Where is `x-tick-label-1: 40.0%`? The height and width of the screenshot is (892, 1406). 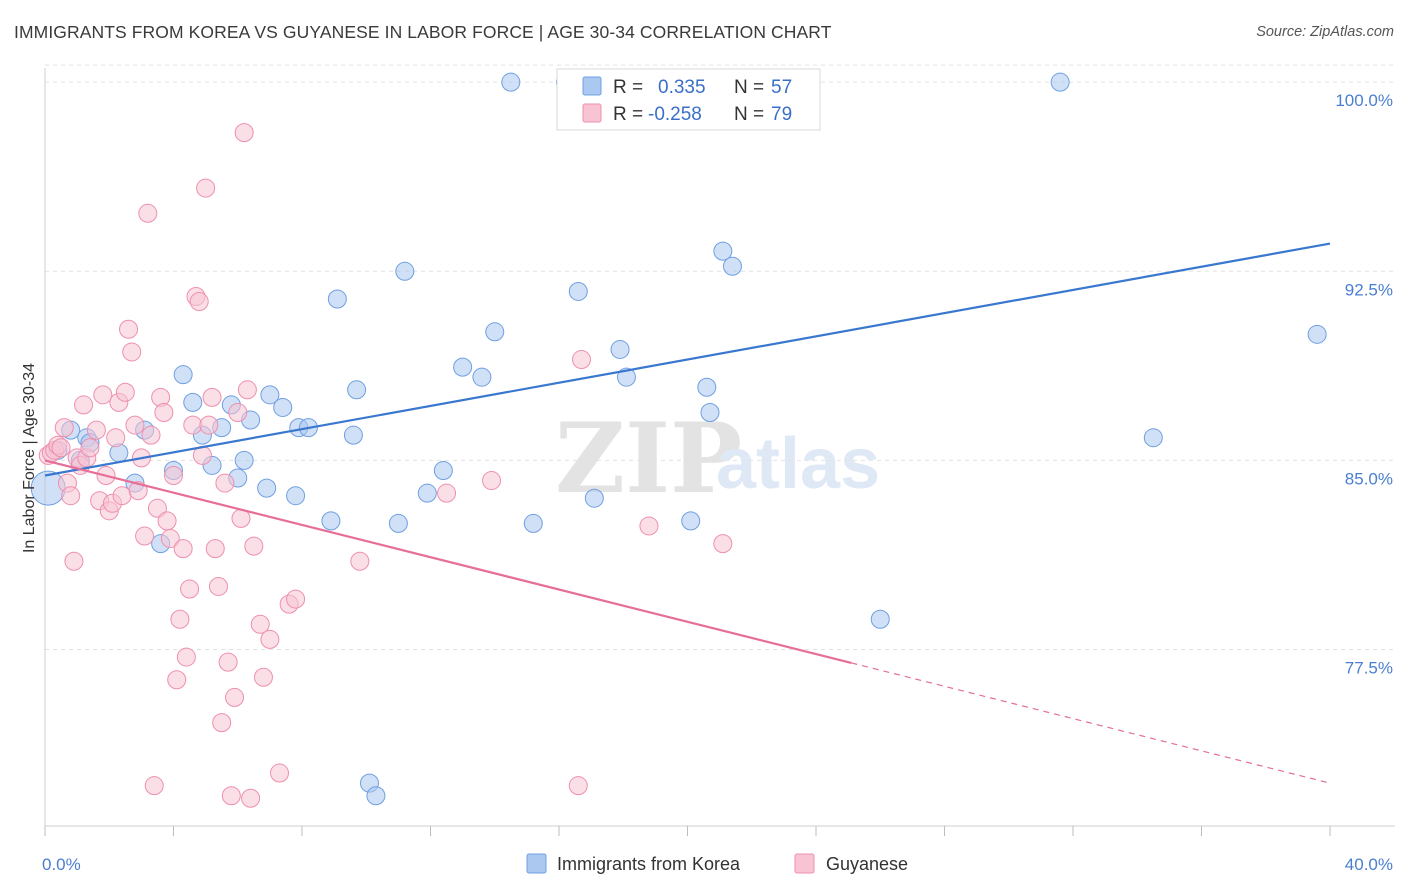 x-tick-label-1: 40.0% is located at coordinates (1369, 864).